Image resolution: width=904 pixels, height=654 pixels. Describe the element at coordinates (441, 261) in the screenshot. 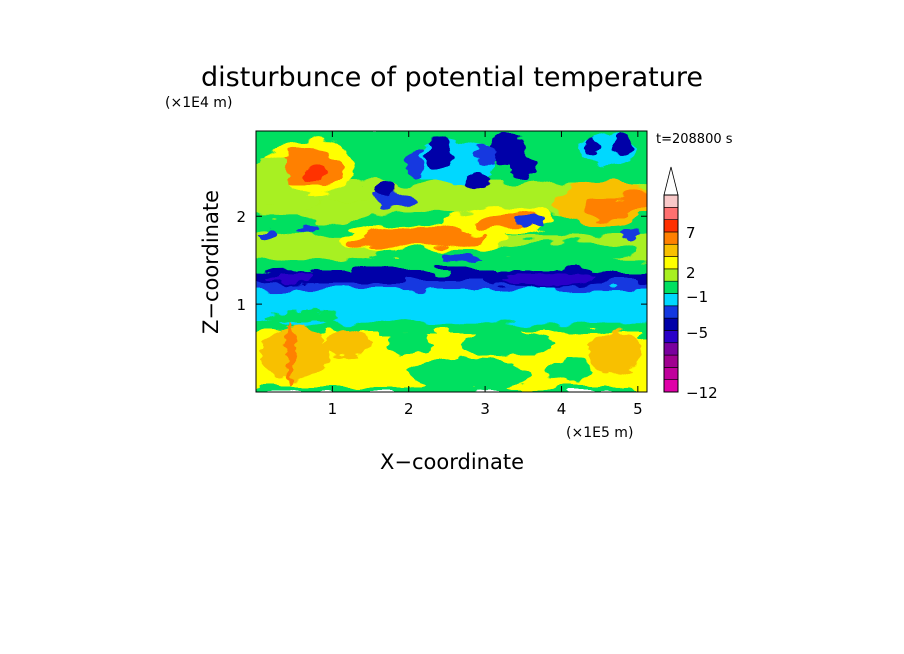

I see `y-axis: 12` at that location.